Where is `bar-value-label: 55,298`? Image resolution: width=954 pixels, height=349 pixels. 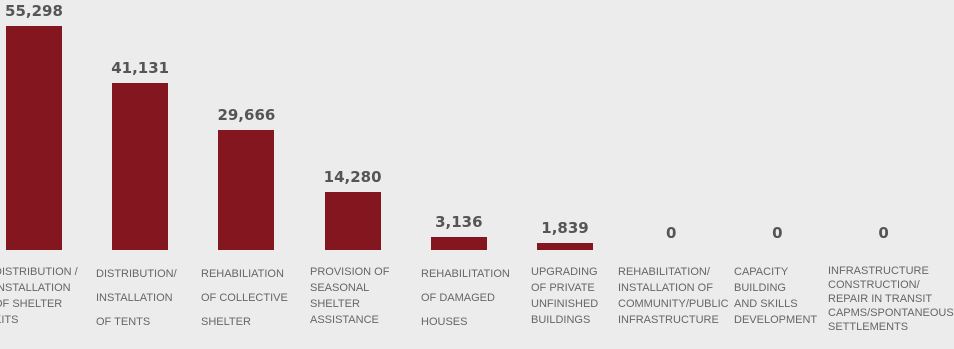 bar-value-label: 55,298 is located at coordinates (34, 11).